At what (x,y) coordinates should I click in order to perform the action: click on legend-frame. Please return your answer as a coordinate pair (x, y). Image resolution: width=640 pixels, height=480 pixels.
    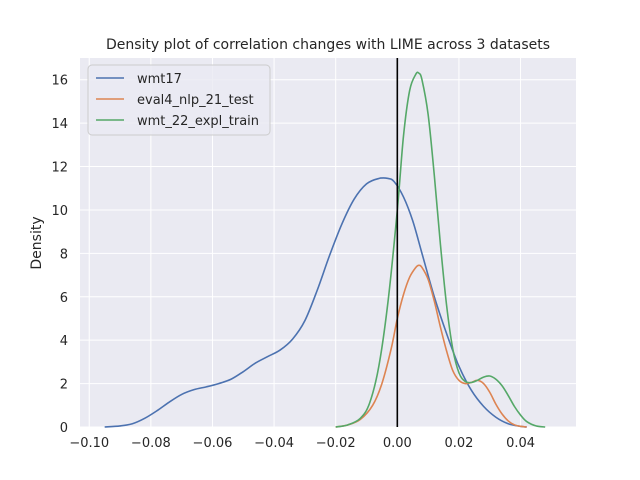
    Looking at the image, I should click on (179, 100).